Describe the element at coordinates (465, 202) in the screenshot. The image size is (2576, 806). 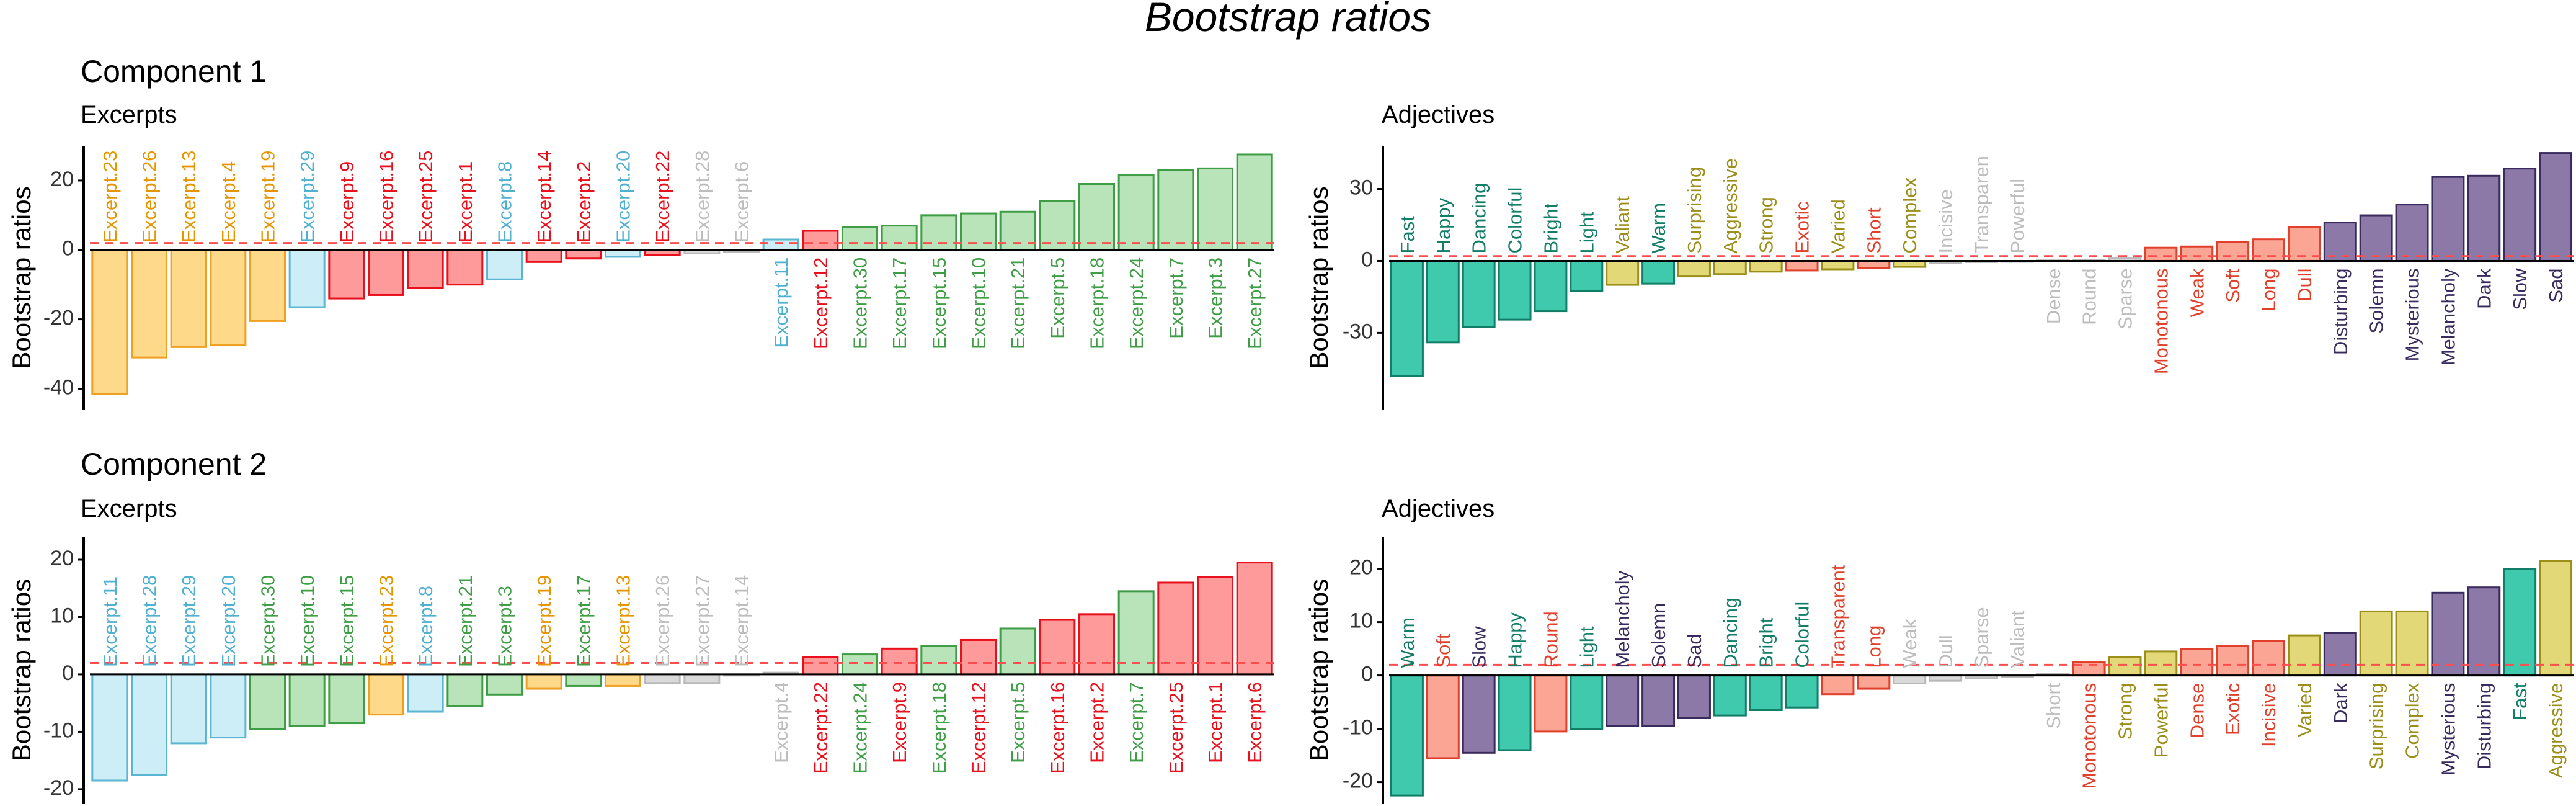
I see `bar-label: Excerpt.1` at that location.